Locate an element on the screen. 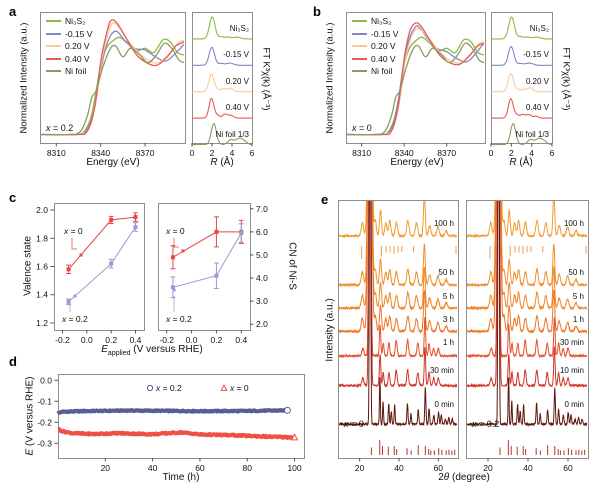 The width and height of the screenshot is (600, 496). panel-a-legend: Ni₃S₂ -0.15 V 0.20 V 0.40 V Ni foil is located at coordinates (69, 46).